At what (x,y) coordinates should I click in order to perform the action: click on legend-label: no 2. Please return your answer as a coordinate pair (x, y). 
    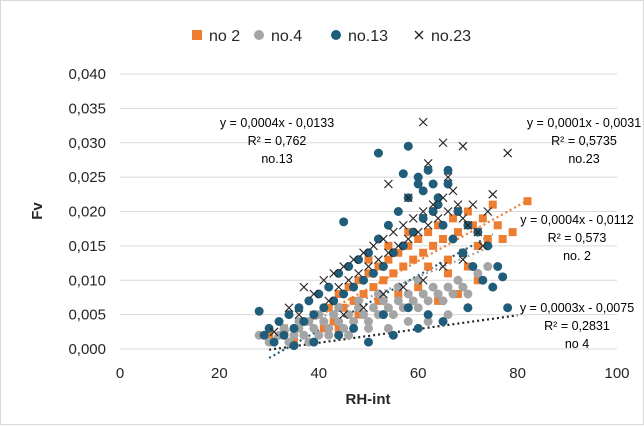
    Looking at the image, I should click on (224, 36).